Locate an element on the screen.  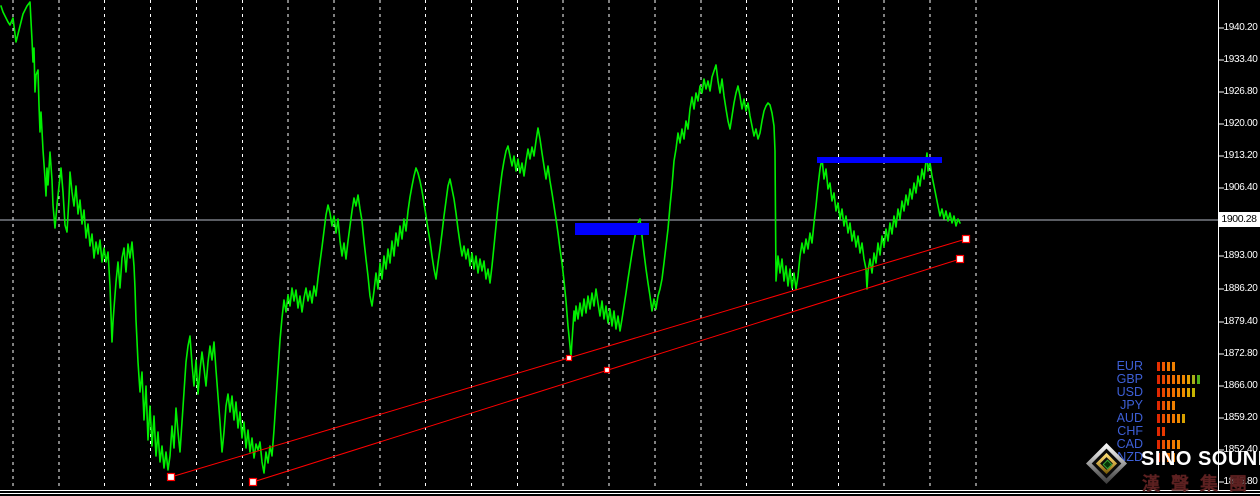
brand-logo: SINO SOUND 漢聲集團 is located at coordinates (1172, 469).